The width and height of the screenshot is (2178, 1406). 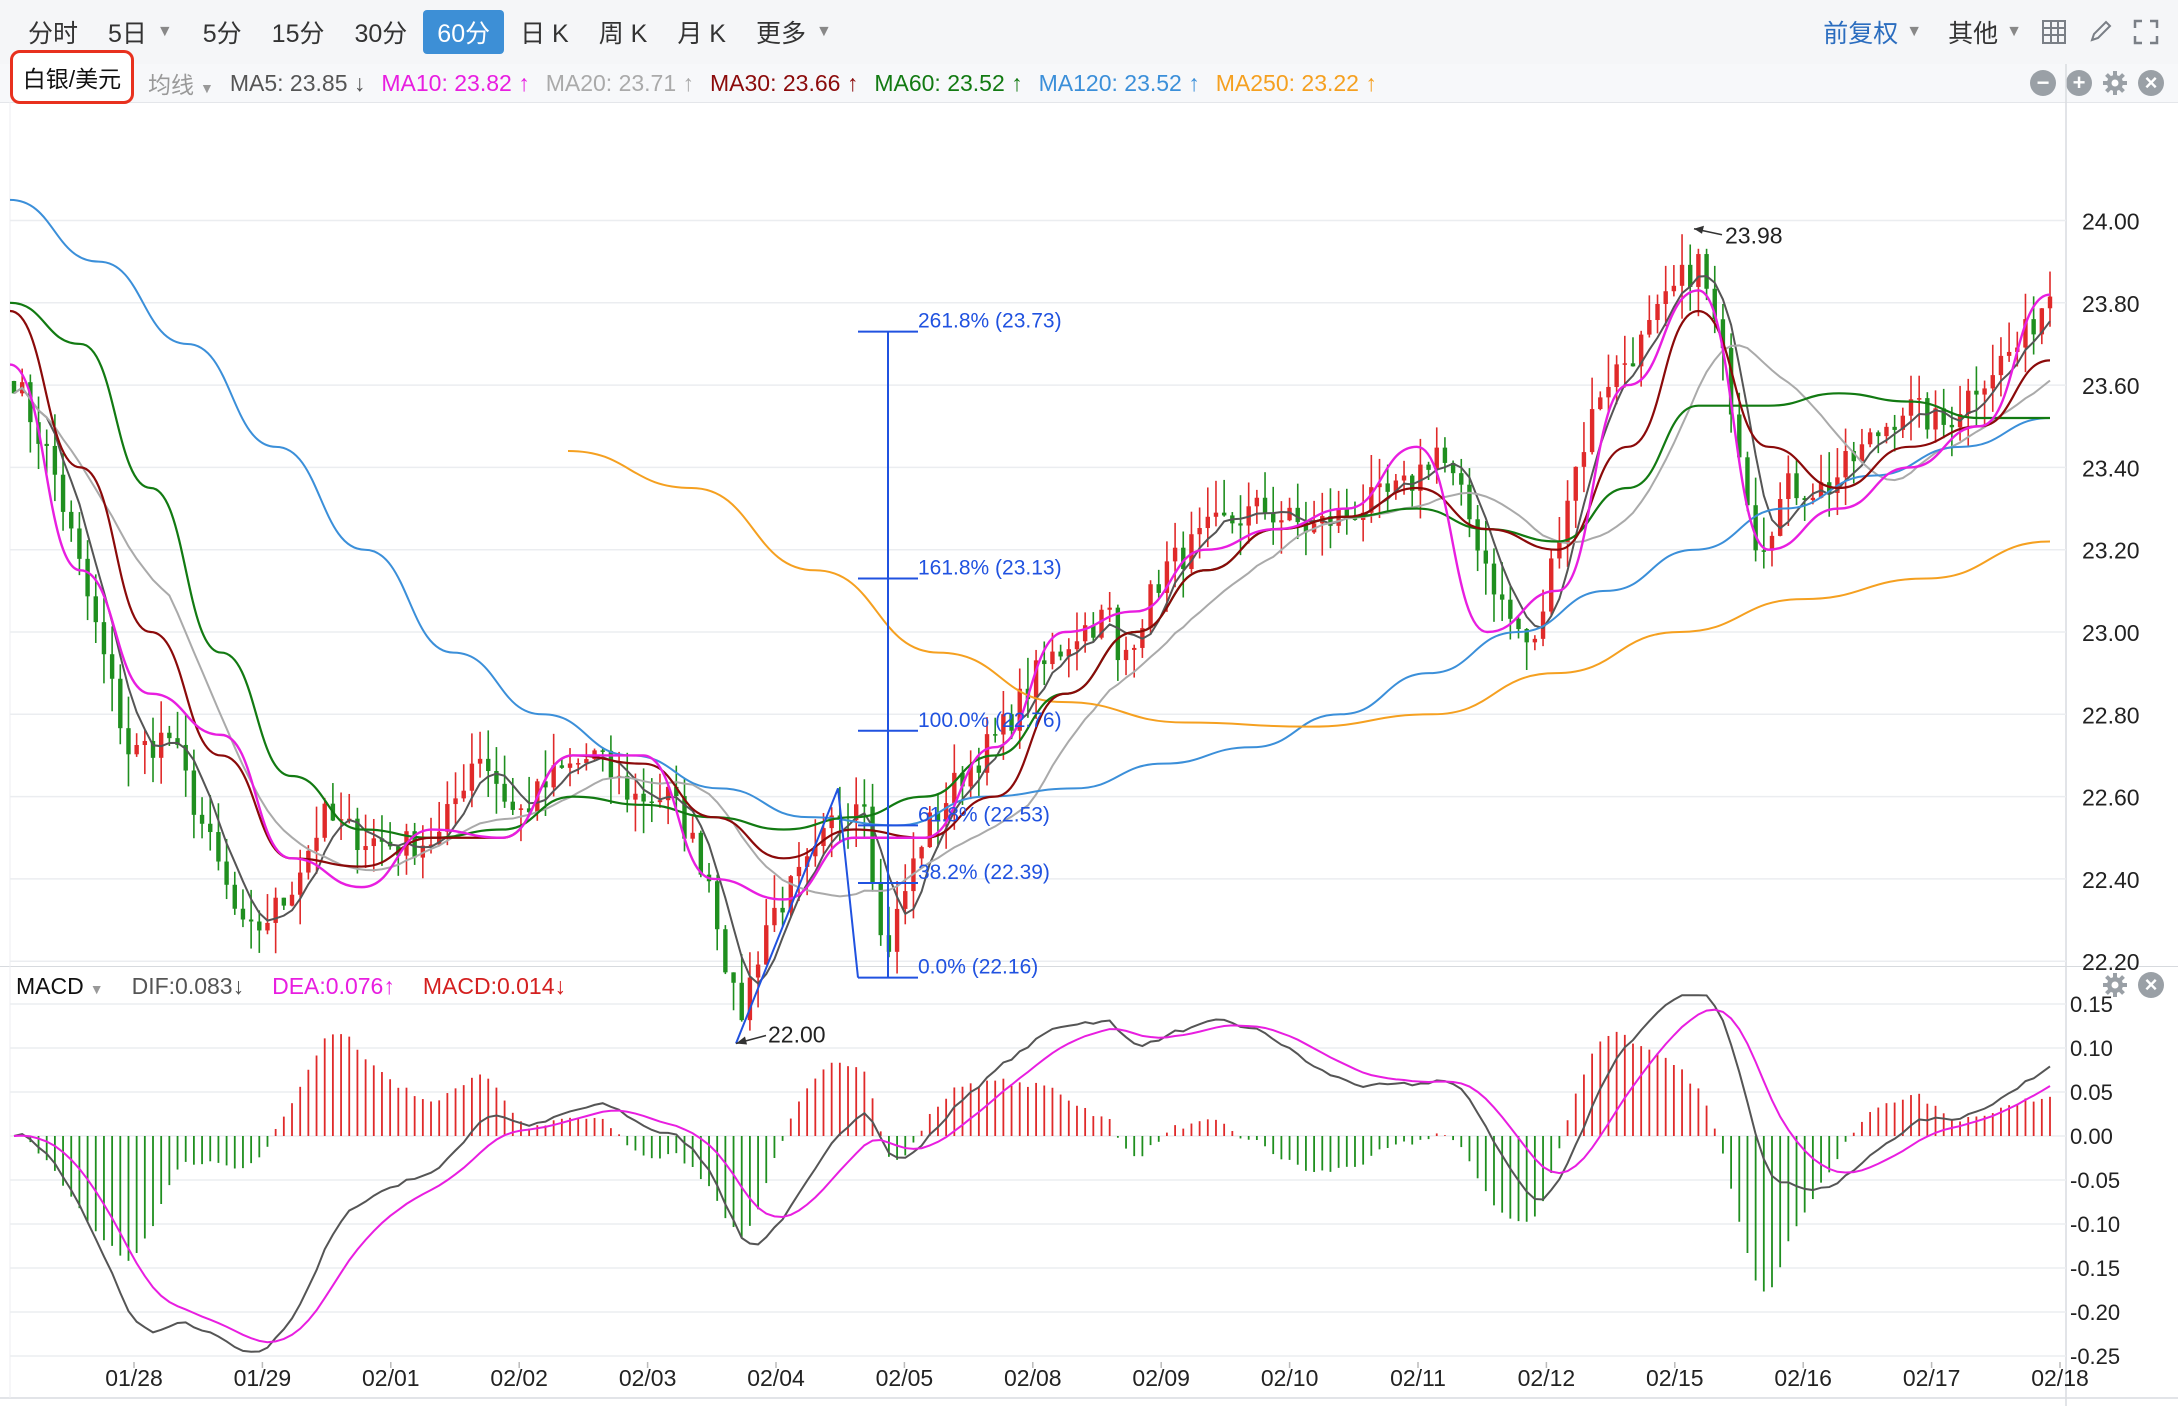 I want to click on symbol-box: 白银/美元, so click(x=72, y=77).